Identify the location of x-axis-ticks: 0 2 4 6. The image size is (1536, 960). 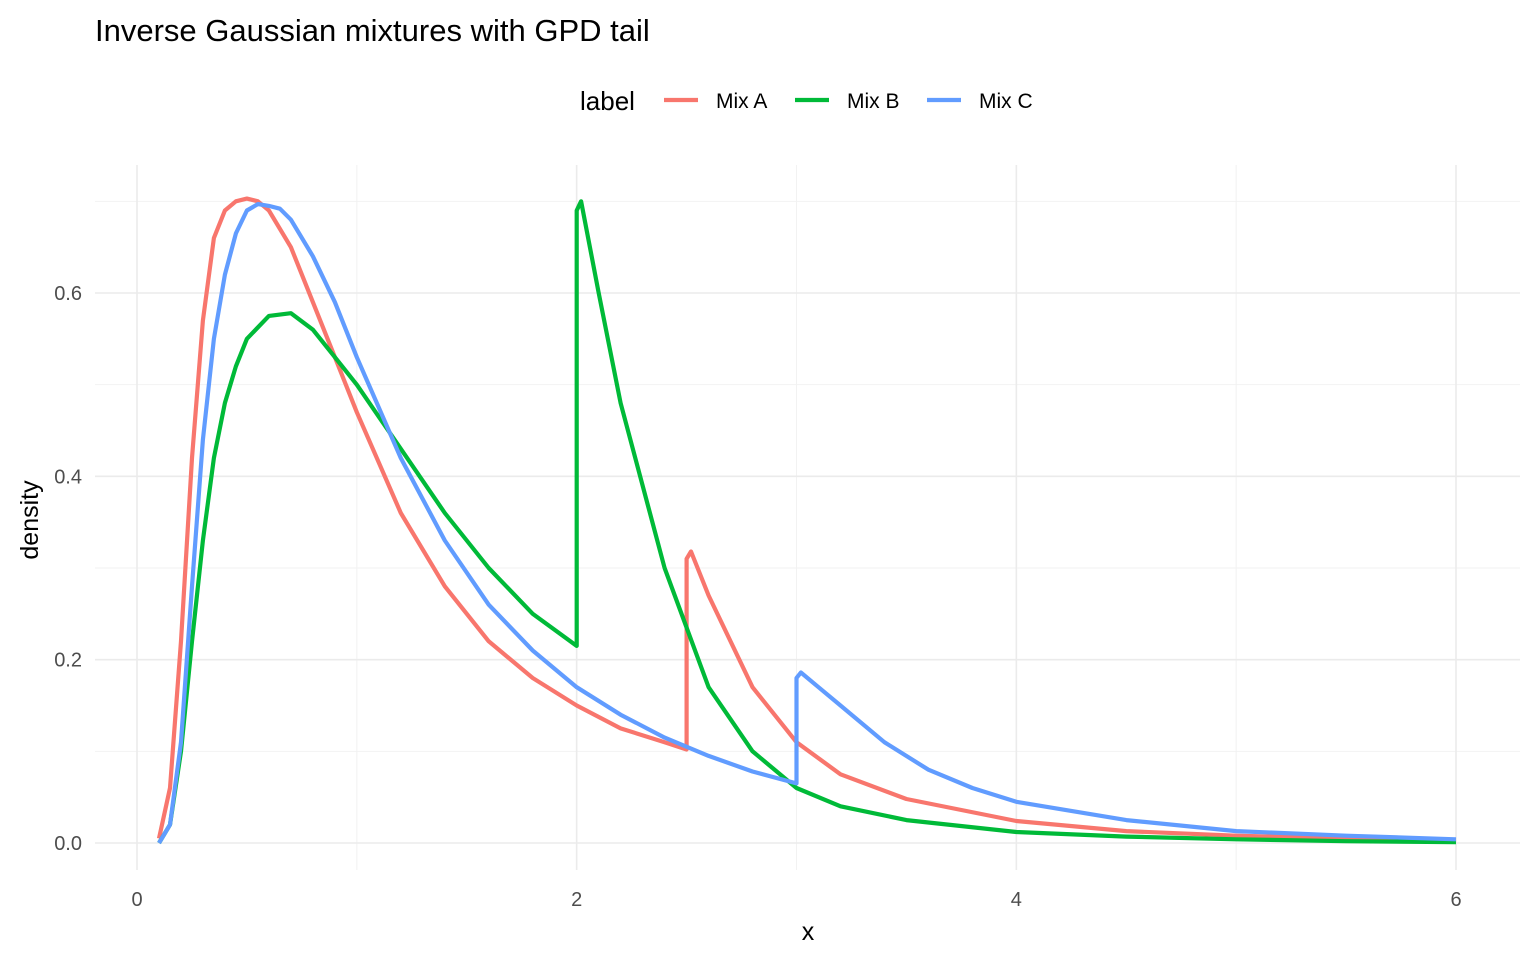
(796, 900).